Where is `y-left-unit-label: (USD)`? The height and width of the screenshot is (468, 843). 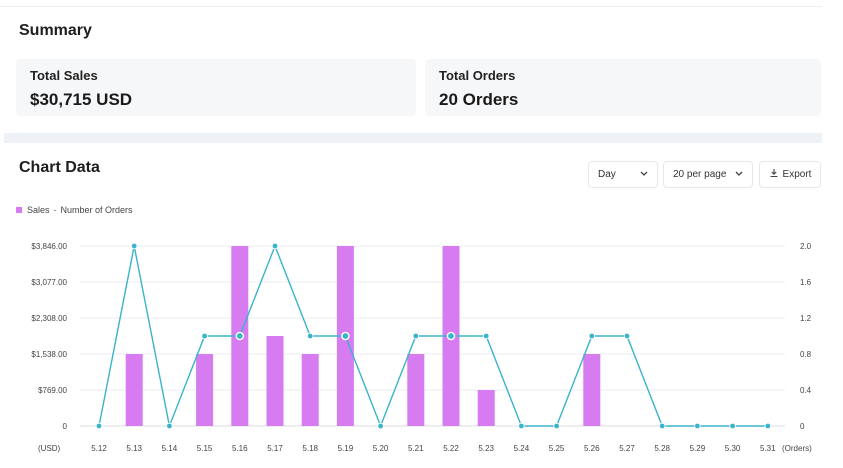
y-left-unit-label: (USD) is located at coordinates (49, 448).